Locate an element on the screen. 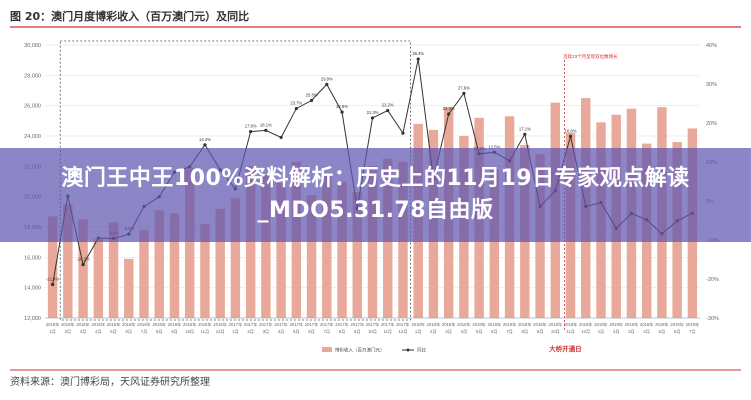 The height and width of the screenshot is (400, 751). y-right-tick-label: -20% is located at coordinates (712, 280).